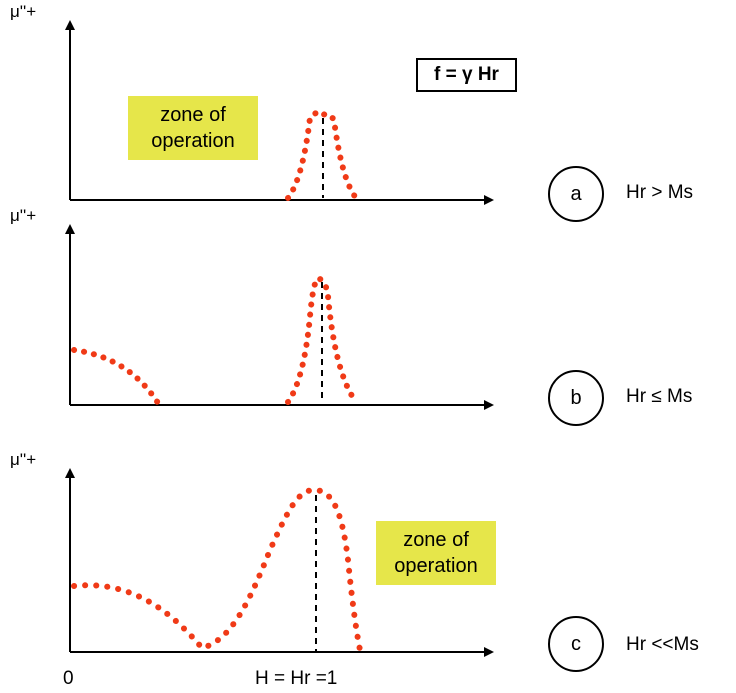 The image size is (736, 693). Describe the element at coordinates (116, 376) in the screenshot. I see `panel-b-low-field-curve` at that location.